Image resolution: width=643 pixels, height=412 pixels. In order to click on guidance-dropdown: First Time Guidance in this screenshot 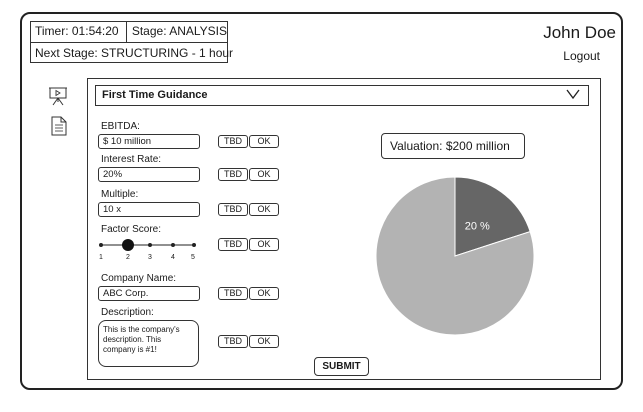, I will do `click(342, 95)`.